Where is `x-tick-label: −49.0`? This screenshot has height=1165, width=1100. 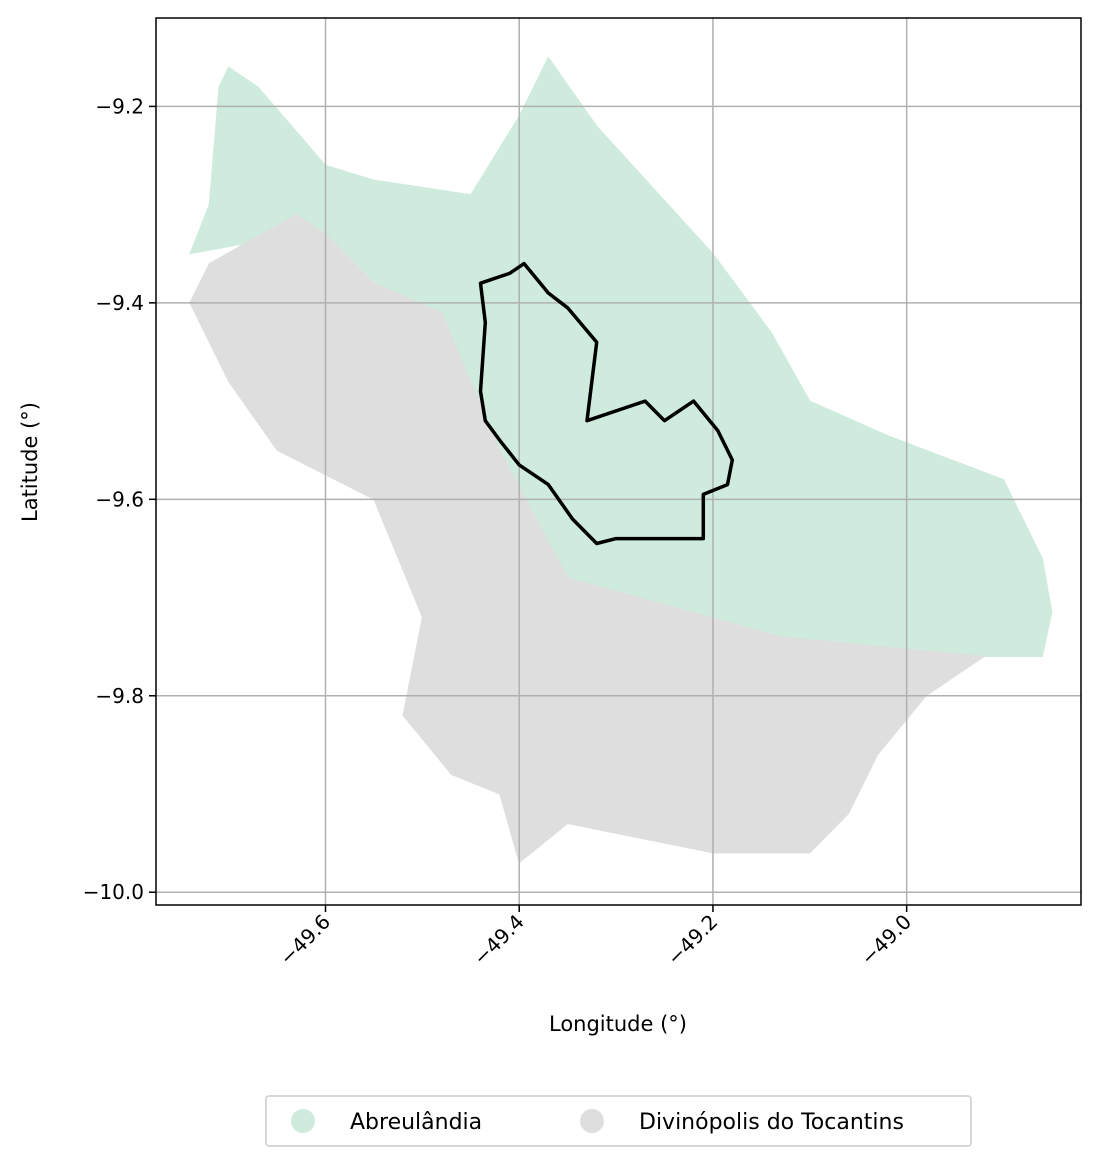 x-tick-label: −49.0 is located at coordinates (886, 940).